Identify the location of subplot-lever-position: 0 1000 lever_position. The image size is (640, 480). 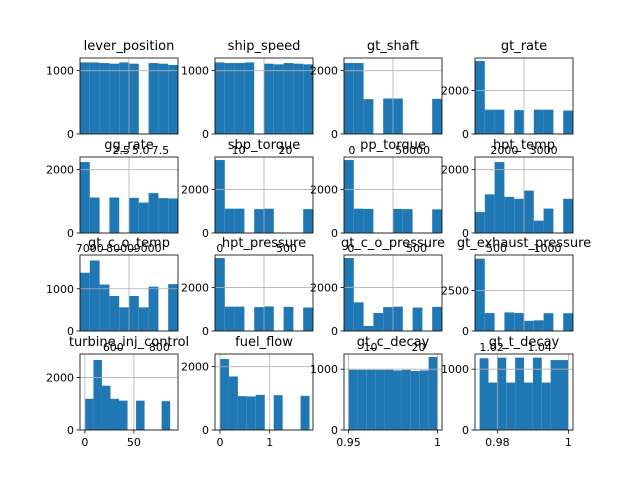
(112, 90).